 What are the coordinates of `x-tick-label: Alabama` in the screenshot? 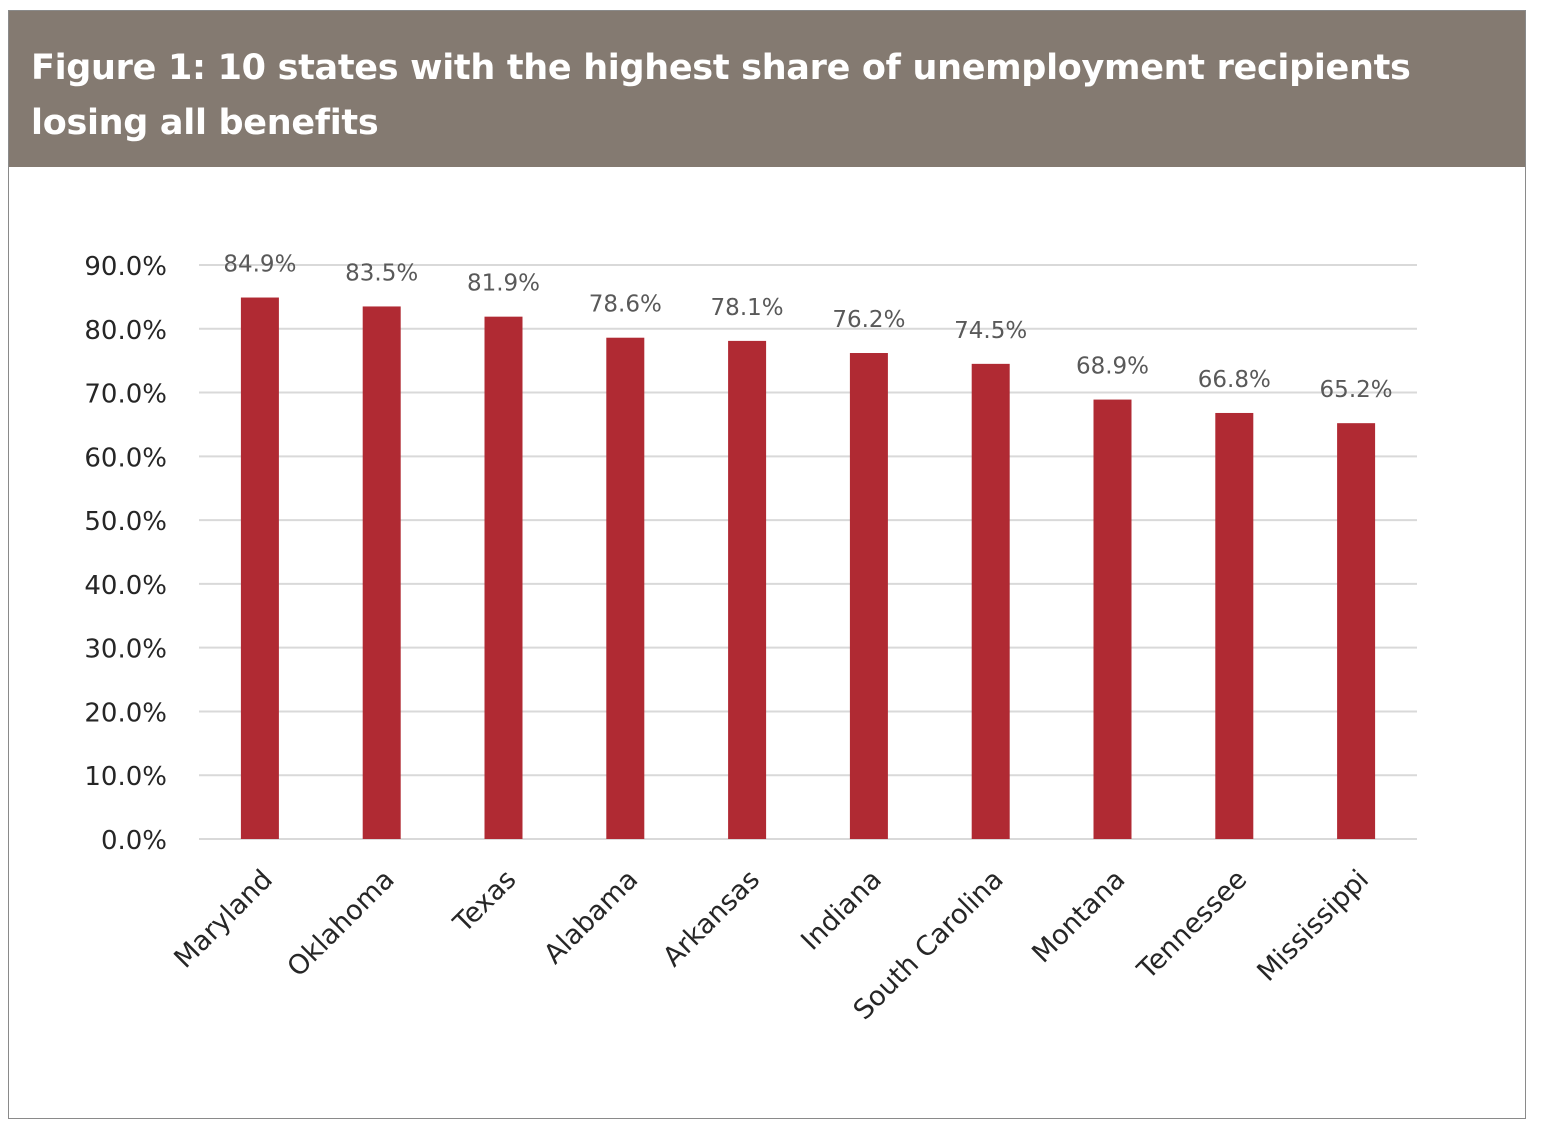 It's located at (591, 917).